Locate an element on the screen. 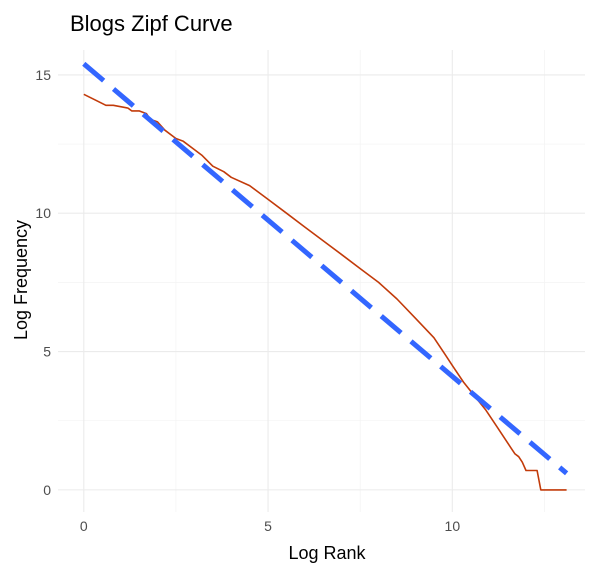 This screenshot has width=595, height=576. x-axis-label: Log Rank is located at coordinates (327, 553).